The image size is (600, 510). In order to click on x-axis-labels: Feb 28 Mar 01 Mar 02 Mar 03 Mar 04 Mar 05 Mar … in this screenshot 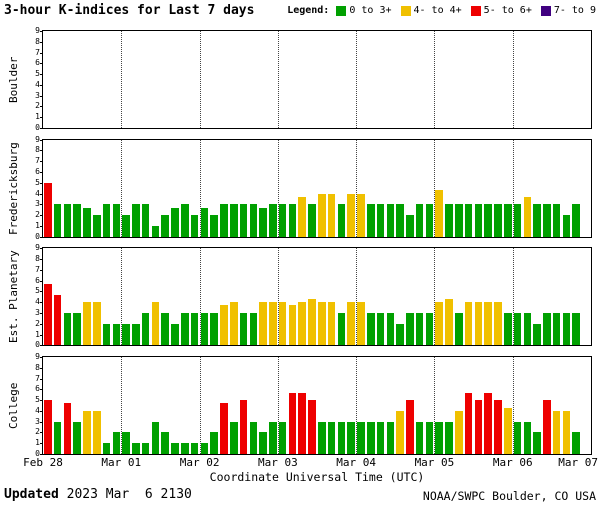, I will do `click(300, 462)`.